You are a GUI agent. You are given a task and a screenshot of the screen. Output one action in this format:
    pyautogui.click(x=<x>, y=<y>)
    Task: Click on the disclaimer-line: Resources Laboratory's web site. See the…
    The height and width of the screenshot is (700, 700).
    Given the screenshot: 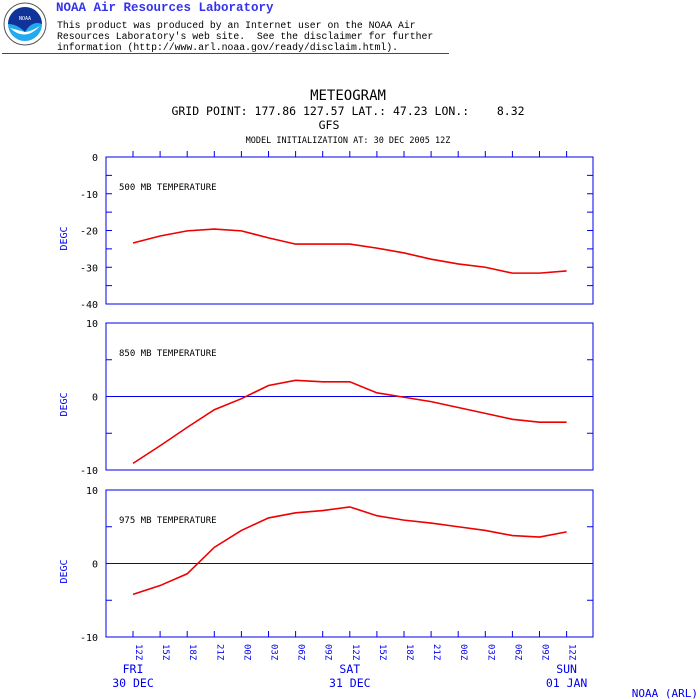 What is the action you would take?
    pyautogui.click(x=245, y=36)
    